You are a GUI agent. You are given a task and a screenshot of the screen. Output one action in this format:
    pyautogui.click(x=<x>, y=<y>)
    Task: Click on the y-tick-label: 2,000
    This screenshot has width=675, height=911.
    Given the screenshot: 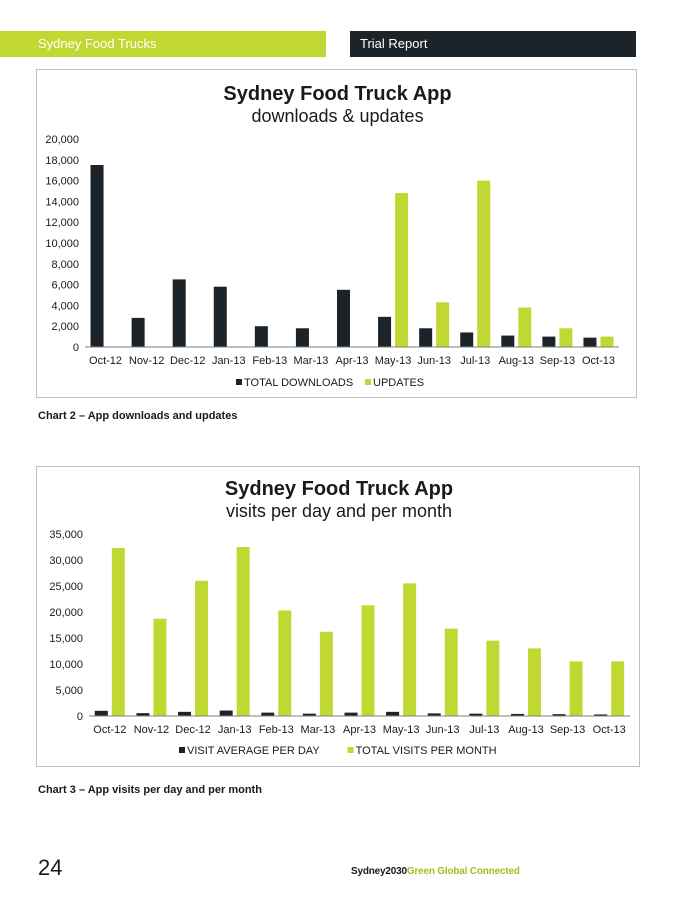 What is the action you would take?
    pyautogui.click(x=65, y=327)
    